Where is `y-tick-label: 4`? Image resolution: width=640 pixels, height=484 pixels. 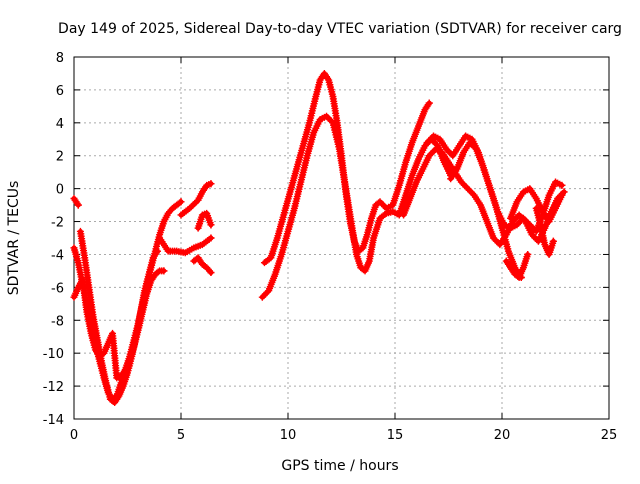
y-tick-label: 4 is located at coordinates (60, 124).